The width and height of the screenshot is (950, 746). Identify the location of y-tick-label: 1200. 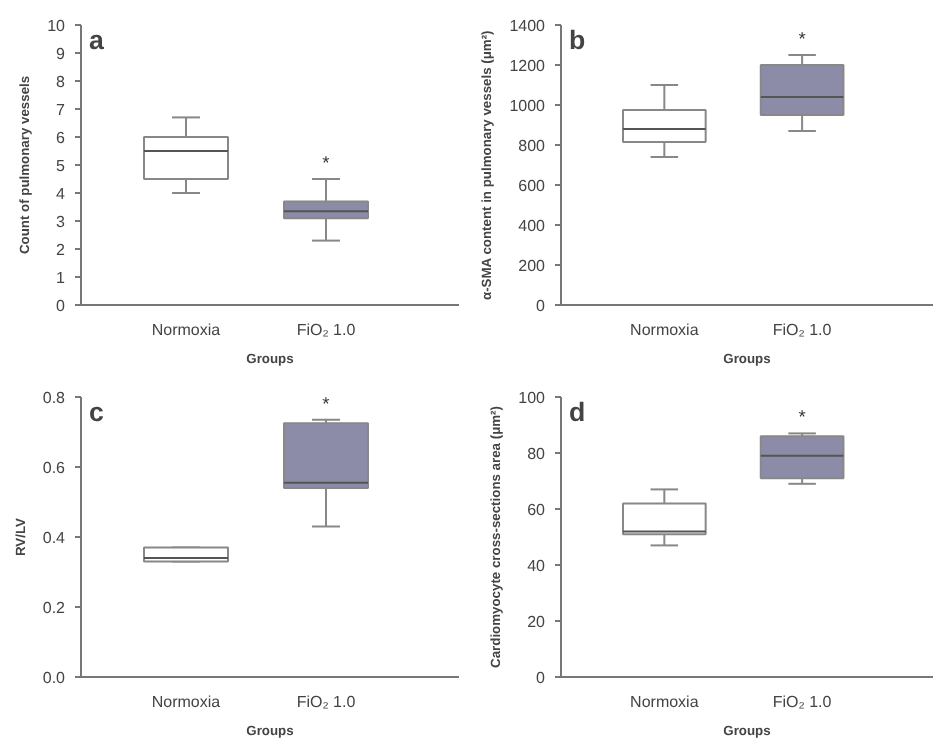
(528, 66).